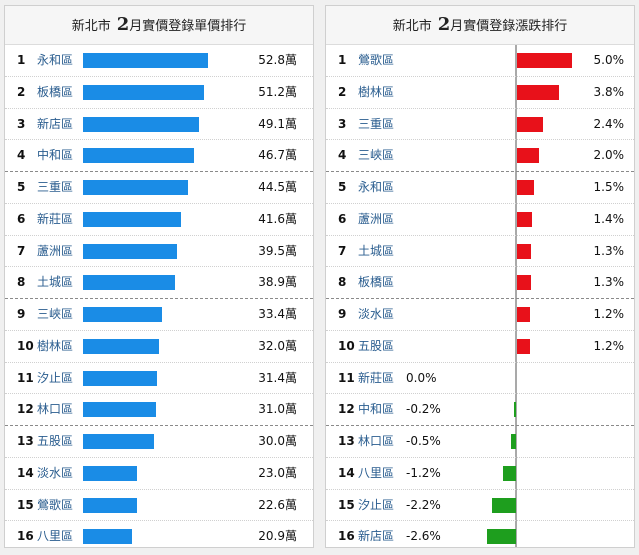 The height and width of the screenshot is (555, 639). Describe the element at coordinates (346, 536) in the screenshot. I see `rank-number: 16` at that location.